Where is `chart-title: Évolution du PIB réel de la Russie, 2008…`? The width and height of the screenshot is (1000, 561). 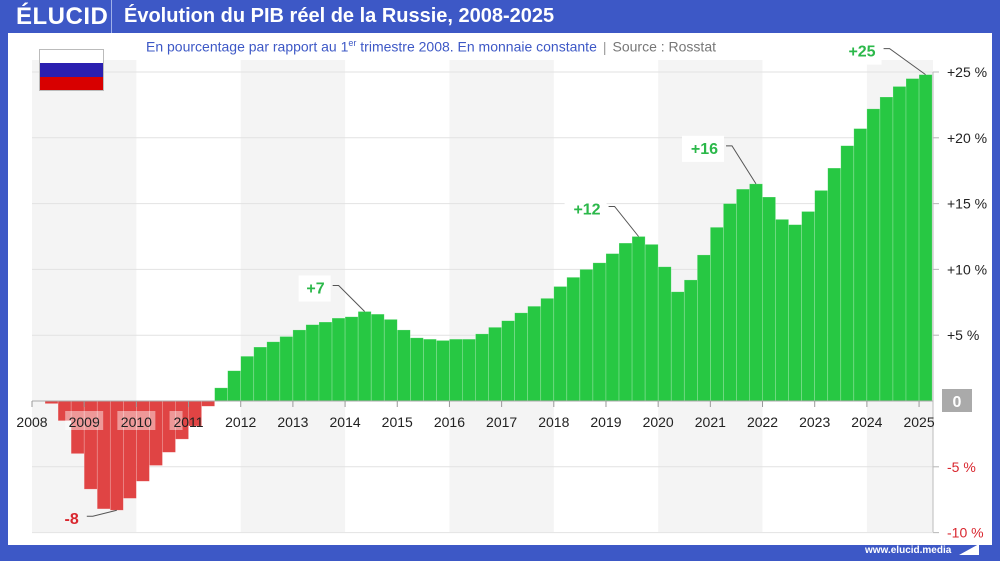 chart-title: Évolution du PIB réel de la Russie, 2008… is located at coordinates (339, 16).